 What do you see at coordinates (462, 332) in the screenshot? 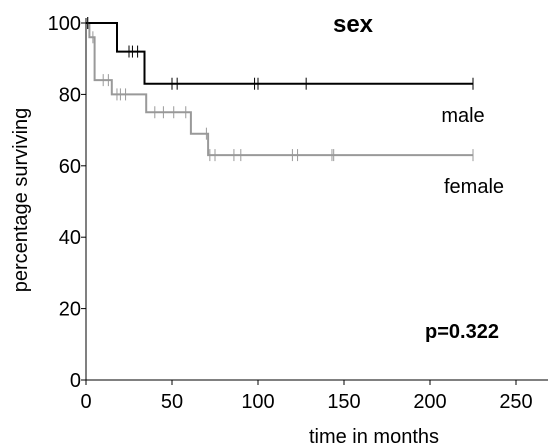
I see `p-value-annotation: p=0.322` at bounding box center [462, 332].